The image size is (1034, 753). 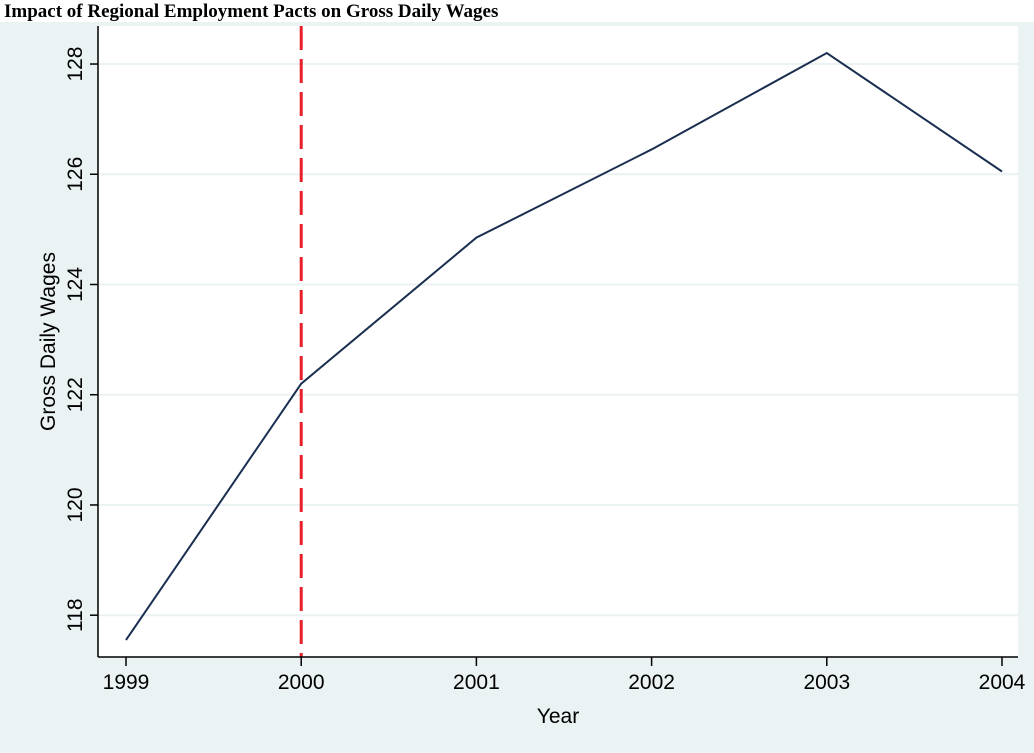 I want to click on x-tick-label: 2003, so click(x=826, y=682).